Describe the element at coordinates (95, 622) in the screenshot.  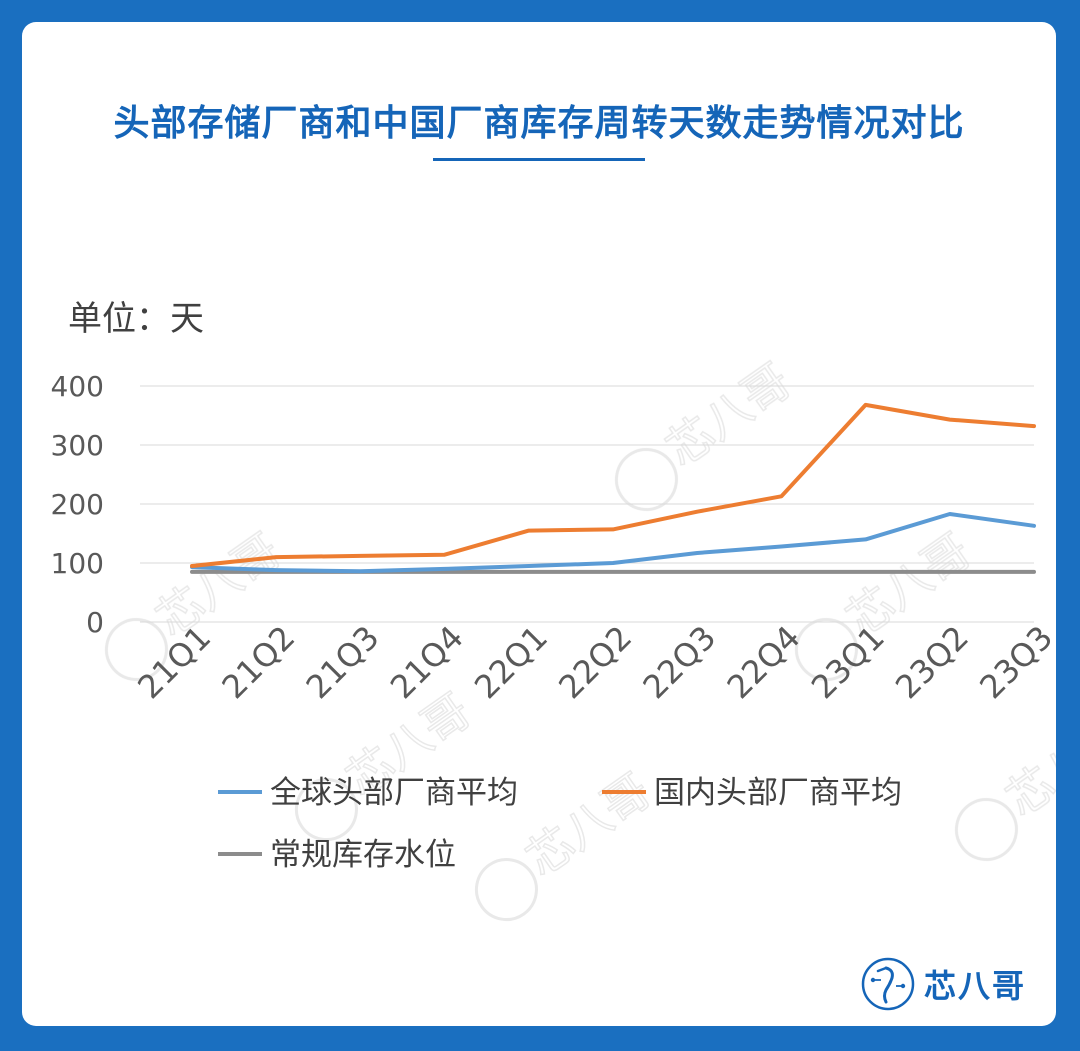
I see `y-tick-label: 0` at that location.